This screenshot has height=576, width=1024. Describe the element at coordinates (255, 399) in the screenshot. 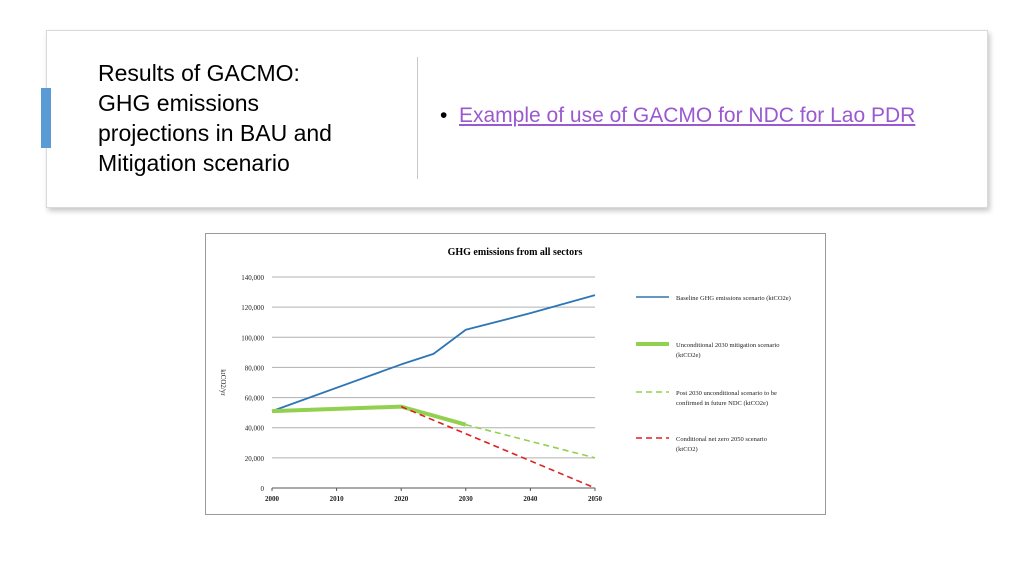

I see `y-tick-label: 60,000` at that location.